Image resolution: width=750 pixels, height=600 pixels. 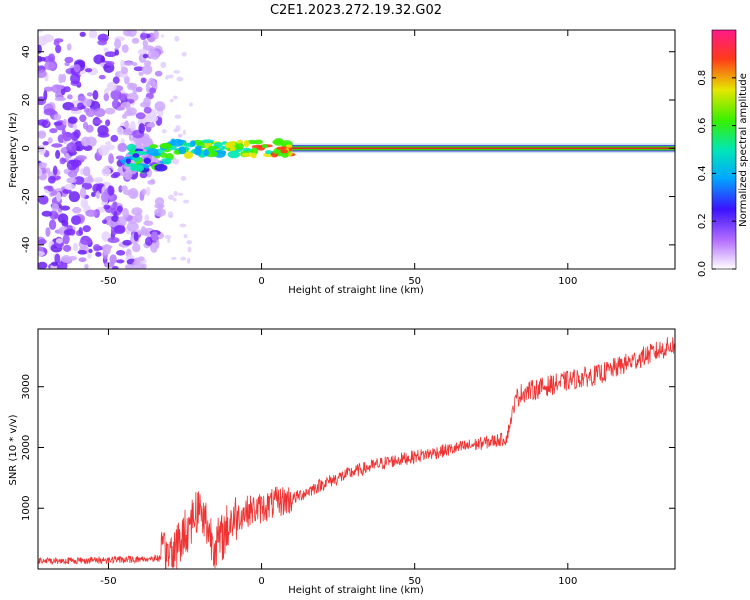 I want to click on x-tick-label: -50, so click(x=108, y=281).